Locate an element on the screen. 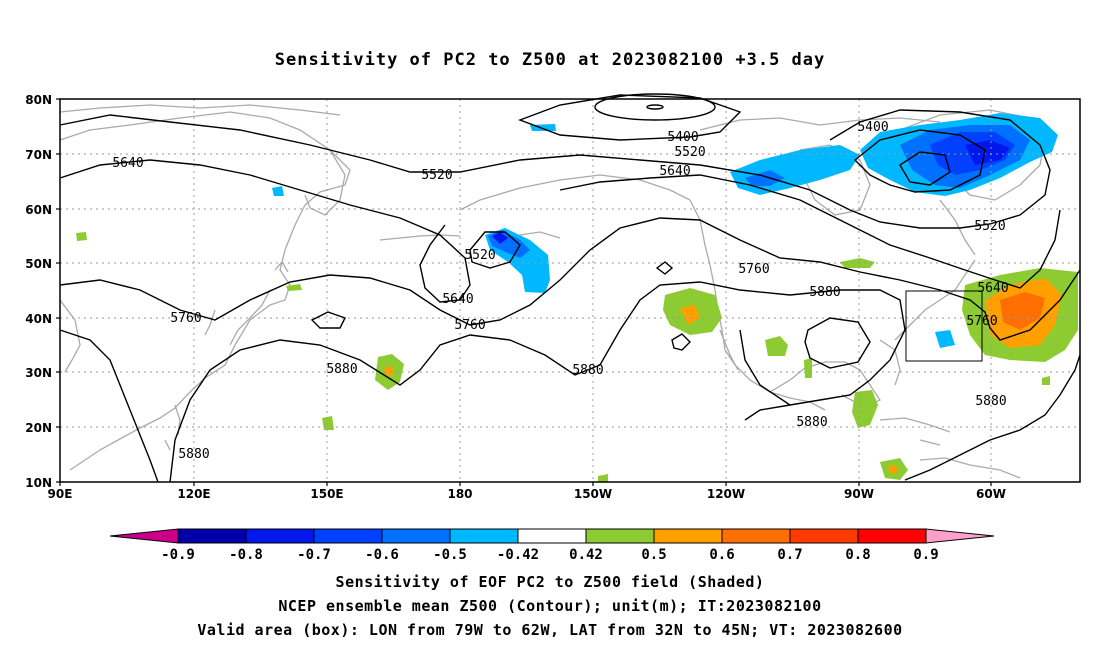 This screenshot has height=650, width=1100. coast-kamchatka is located at coordinates (325, 182).